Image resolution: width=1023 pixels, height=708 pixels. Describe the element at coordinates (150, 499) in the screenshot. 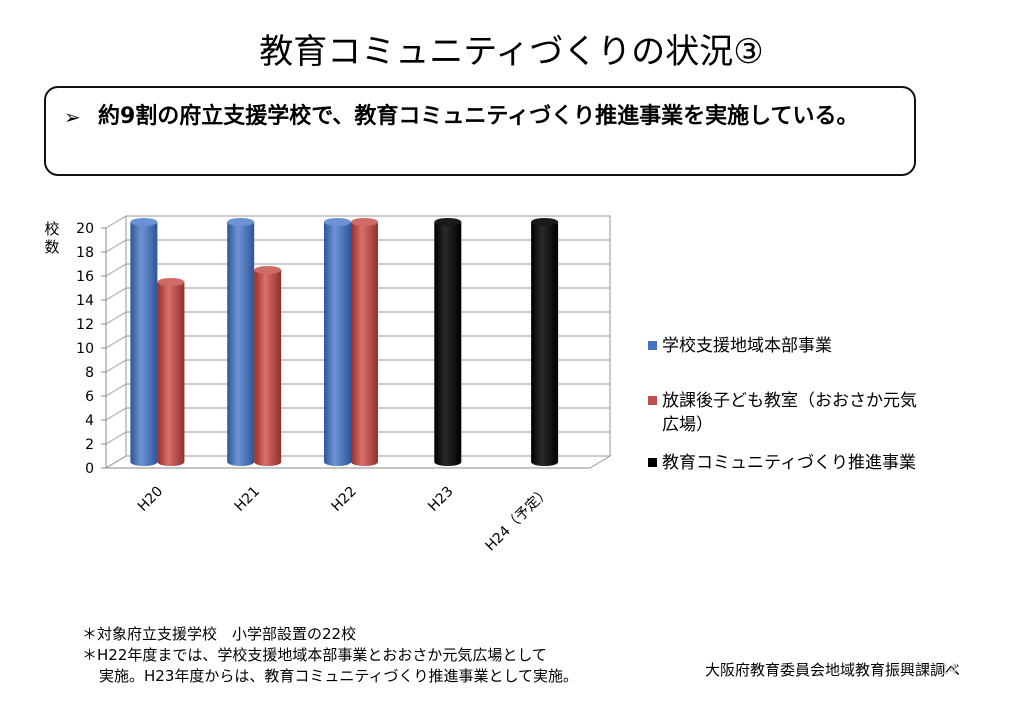

I see `x-tick-label: H20` at that location.